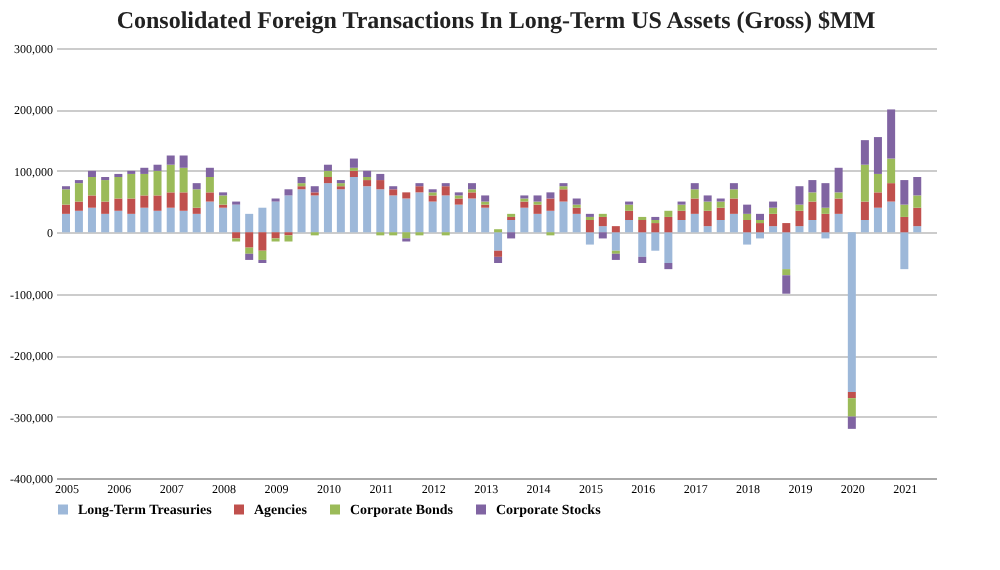 Image resolution: width=1000 pixels, height=570 pixels. I want to click on chart-title: Consolidated Foreign Transactions In Long-Term US Assets (Gross) $MM, so click(496, 20).